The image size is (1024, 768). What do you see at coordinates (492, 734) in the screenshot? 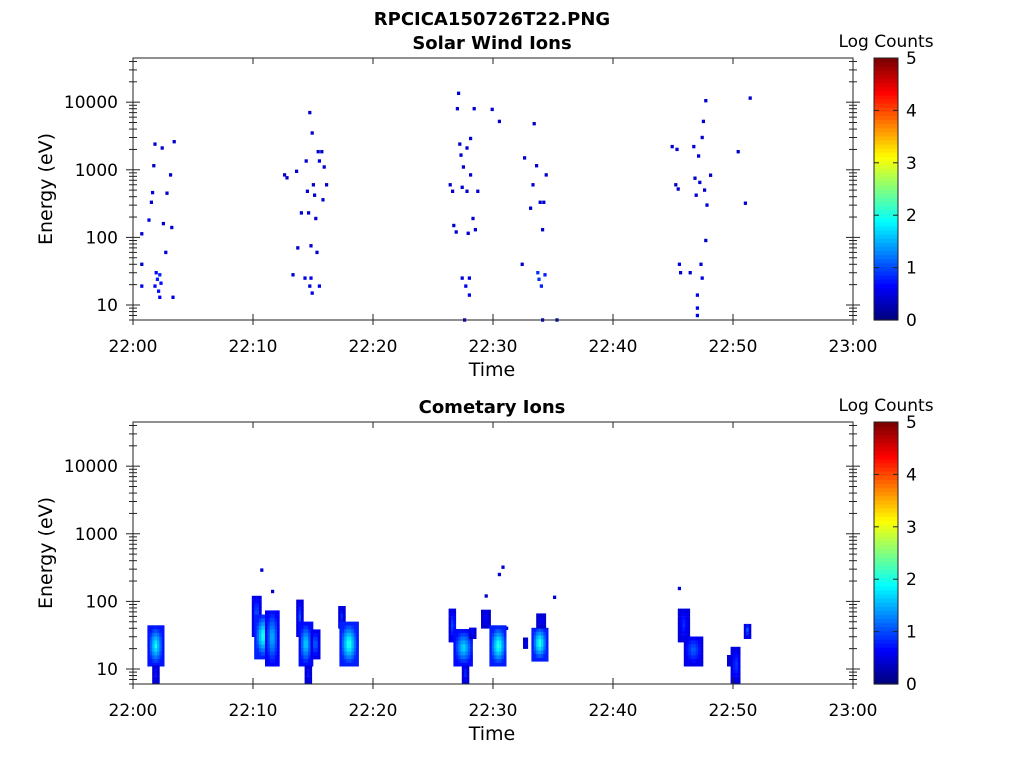
I see `x-axis-label: Time` at bounding box center [492, 734].